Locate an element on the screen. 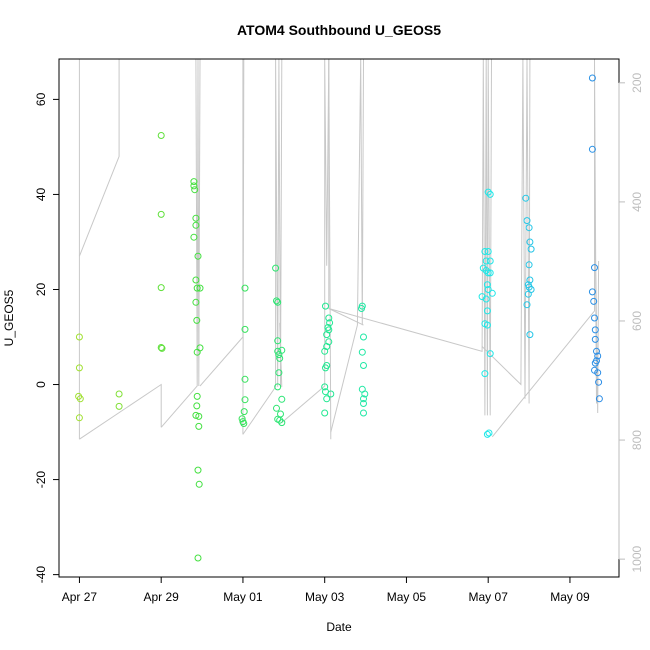  x-tick-label: Apr 29 is located at coordinates (162, 597).